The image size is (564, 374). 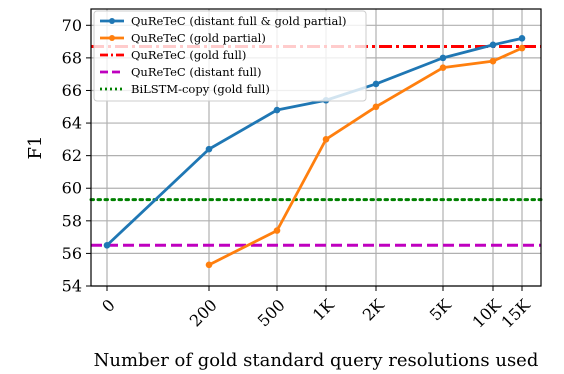 I want to click on y-tick-label: 70, so click(x=72, y=25).